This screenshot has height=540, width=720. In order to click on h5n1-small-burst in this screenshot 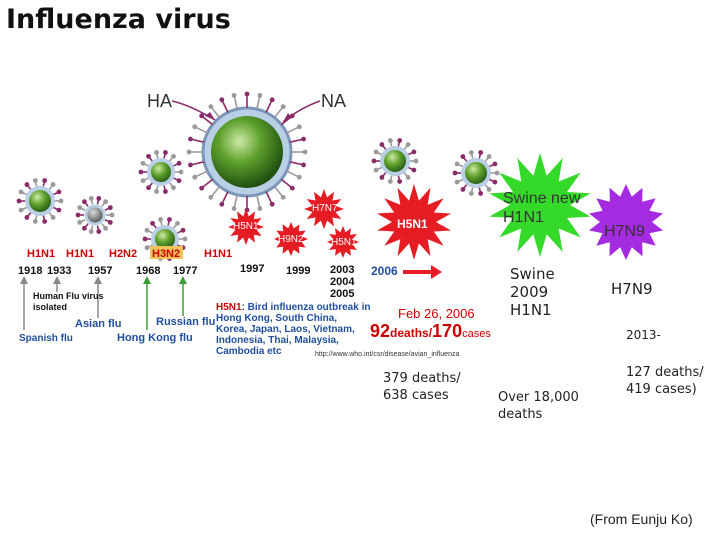, I will do `click(246, 227)`.